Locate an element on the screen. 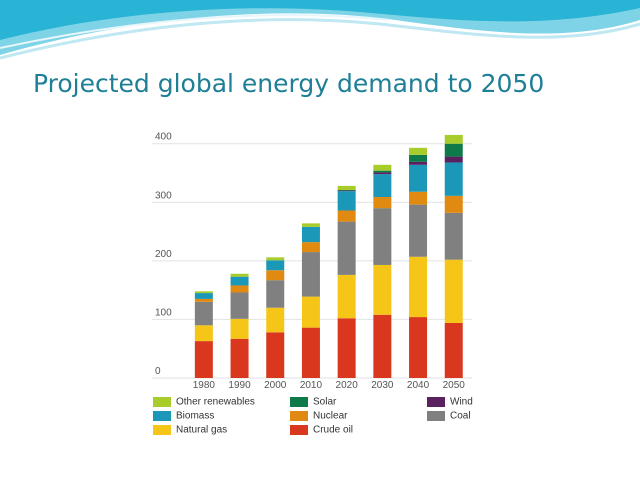  y-tick-label: 400 is located at coordinates (163, 137).